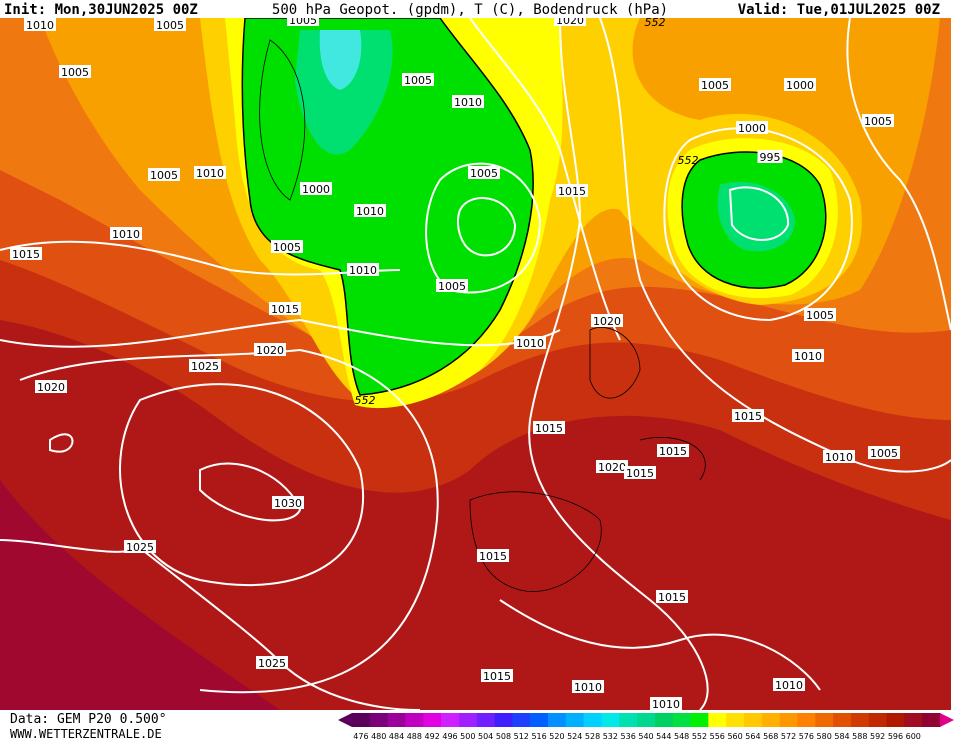 Image resolution: width=959 pixels, height=741 pixels. What do you see at coordinates (824, 736) in the screenshot?
I see `legend-label: 580` at bounding box center [824, 736].